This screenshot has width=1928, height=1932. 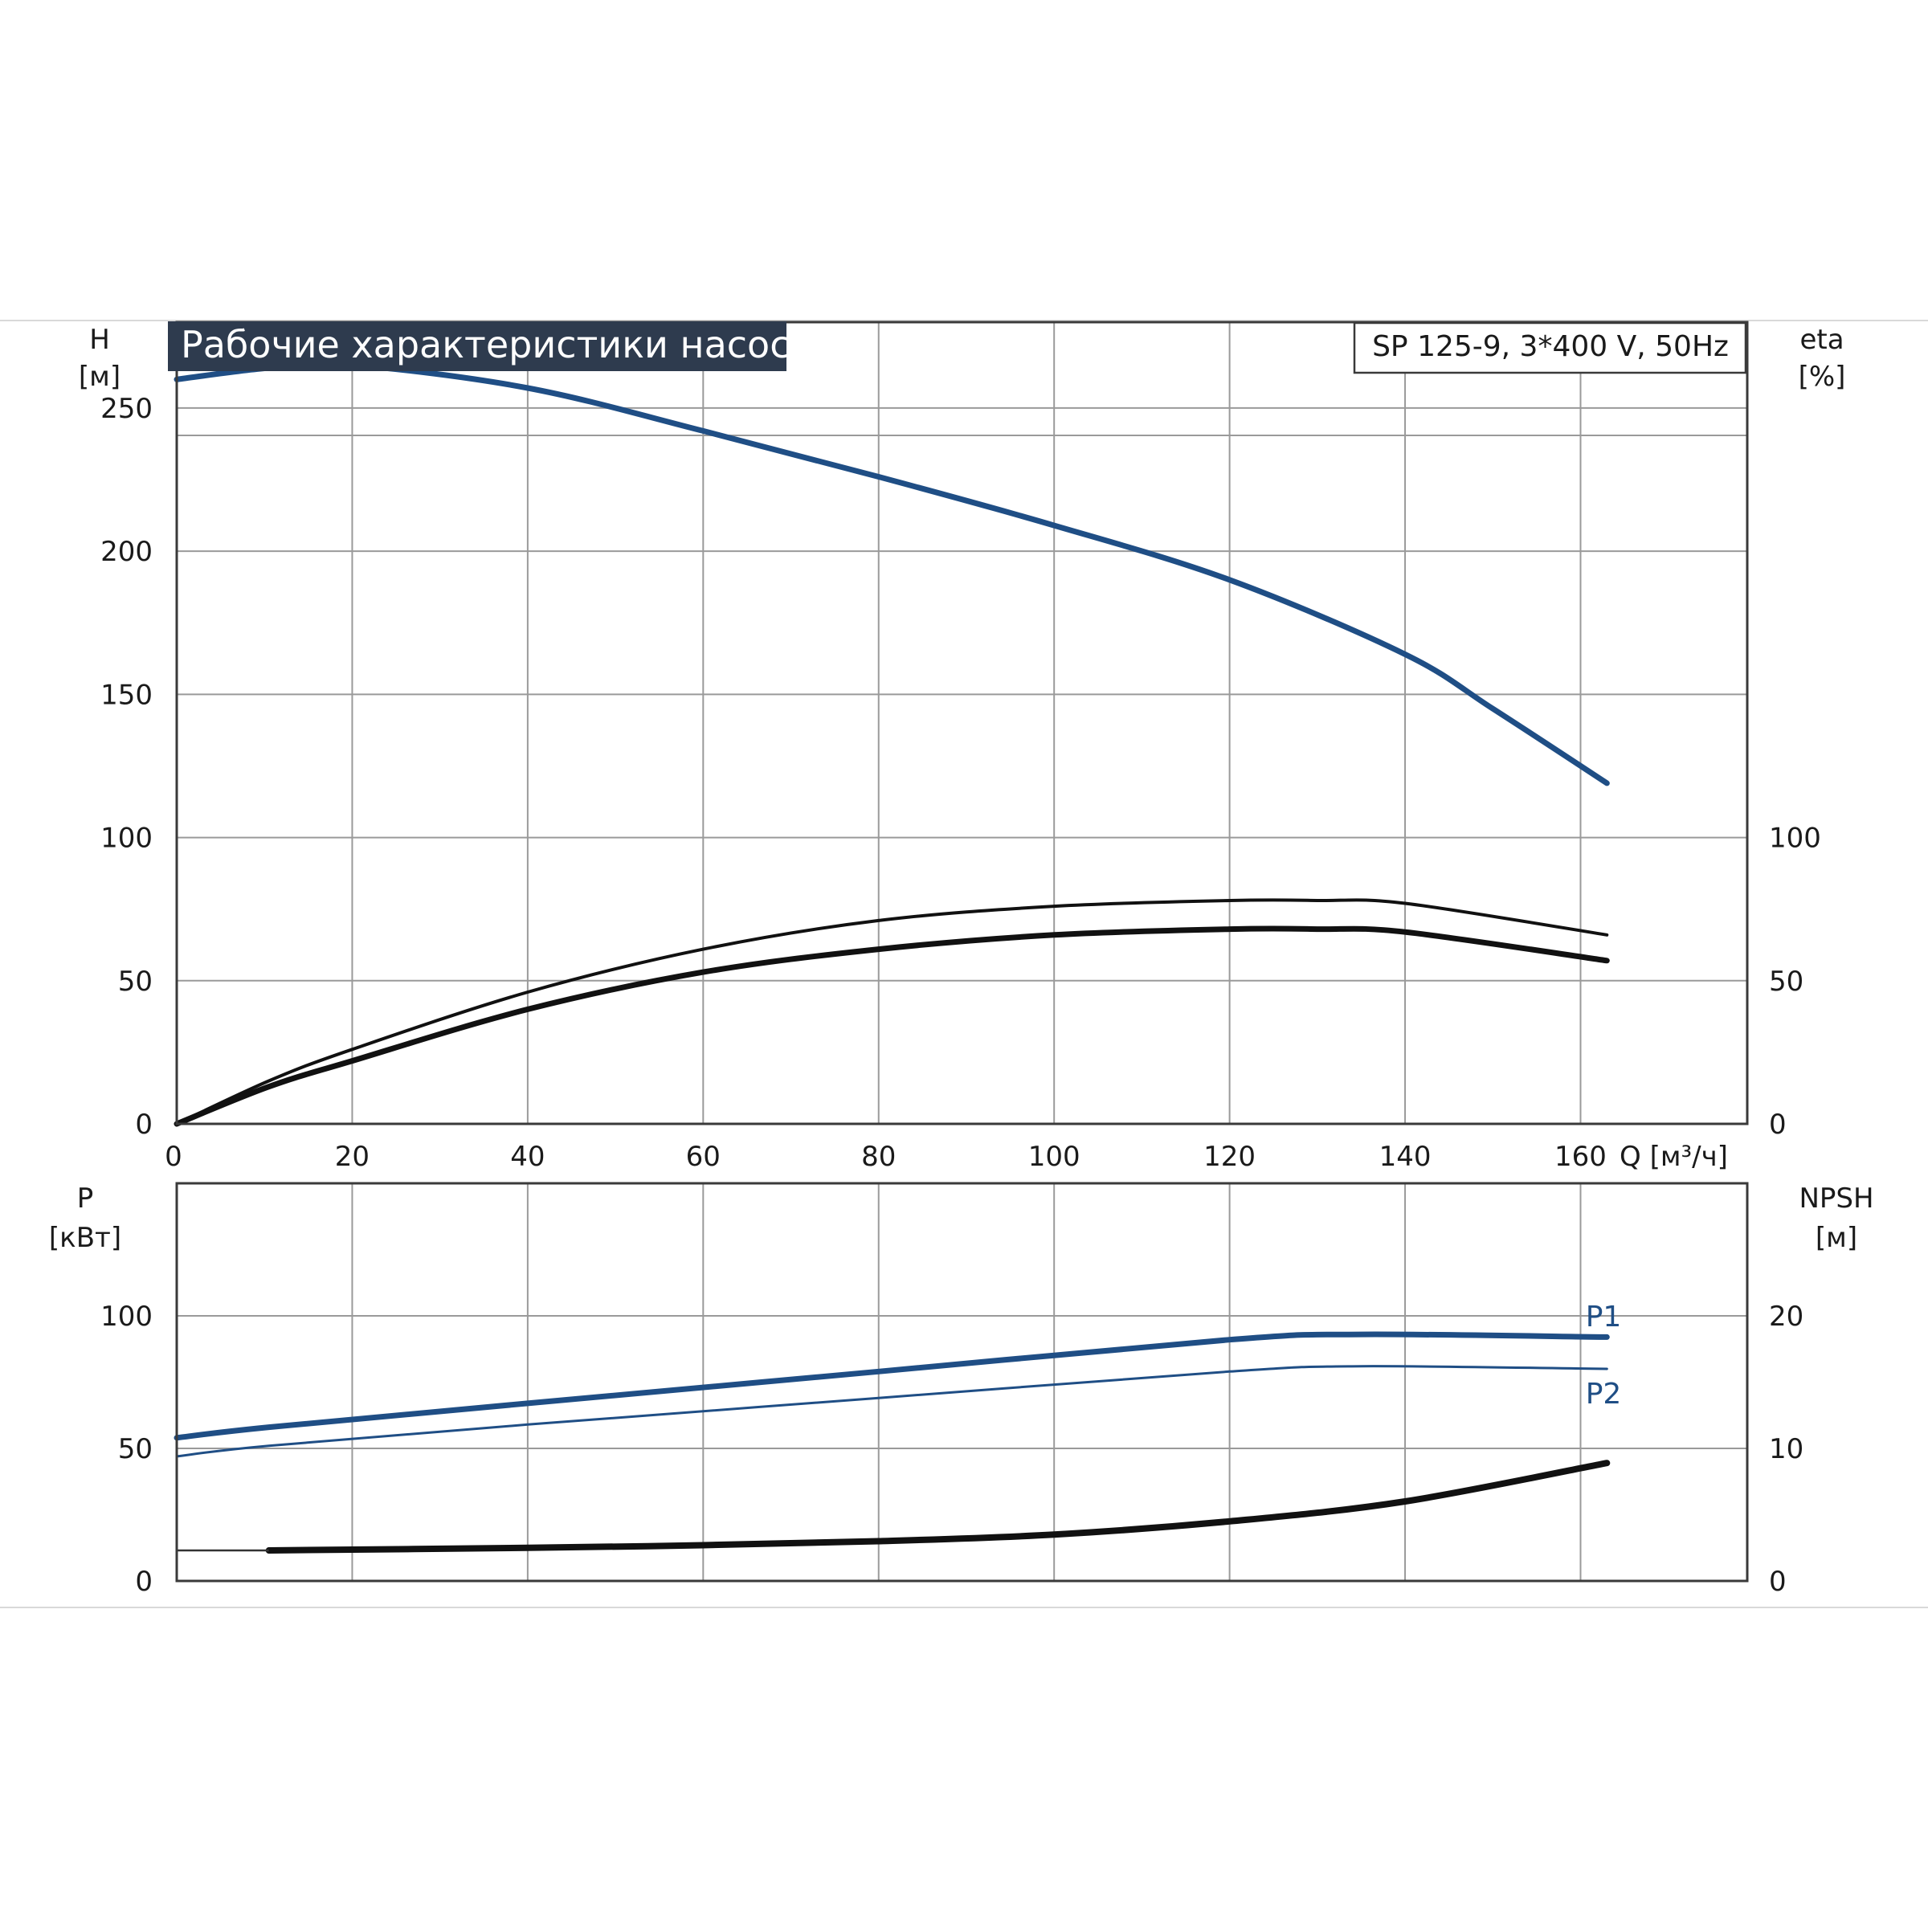 I want to click on p-tick-label-100: 100, so click(x=126, y=1317).